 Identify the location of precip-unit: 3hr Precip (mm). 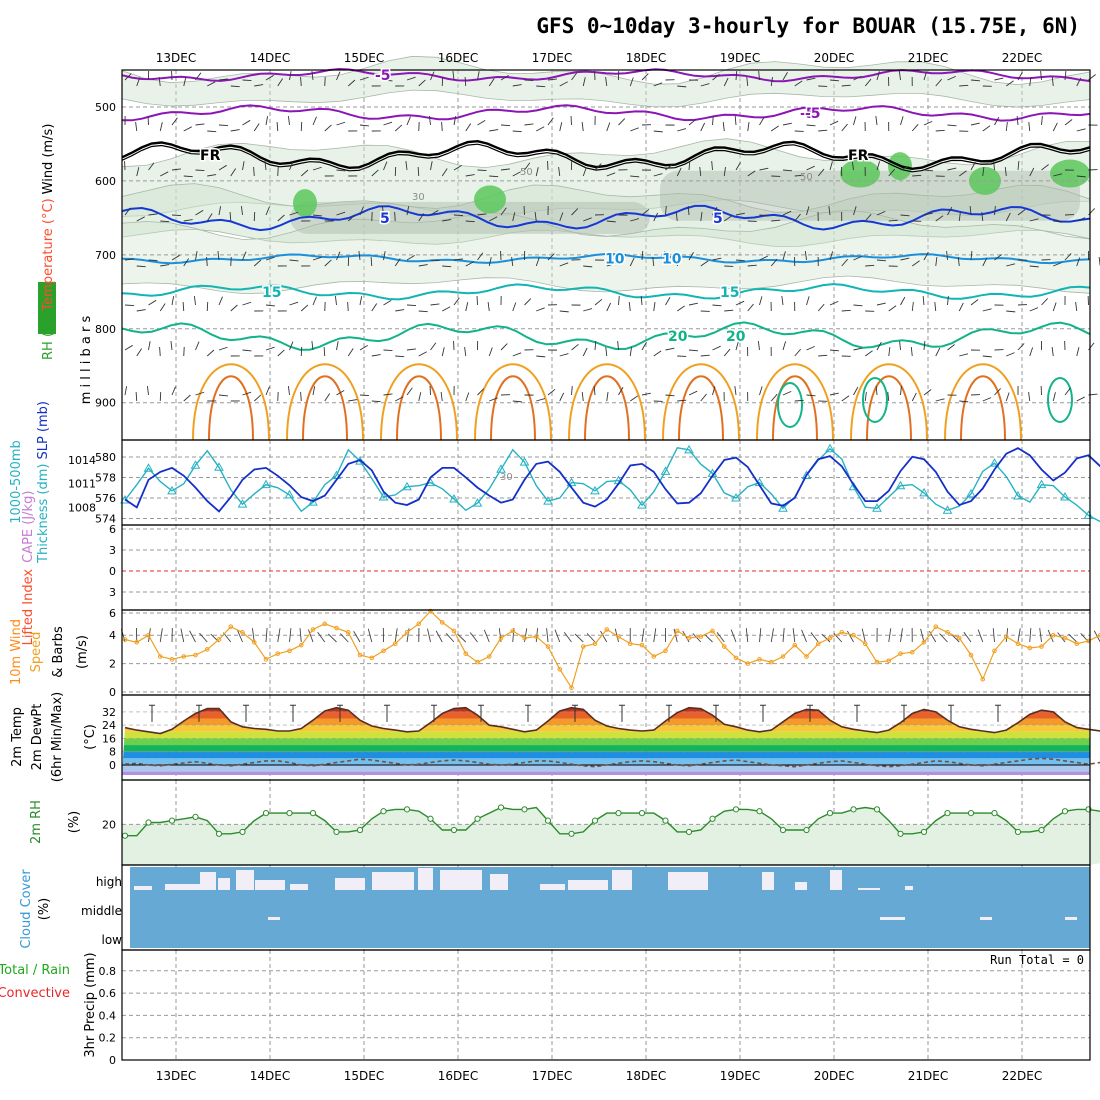
(90, 1004).